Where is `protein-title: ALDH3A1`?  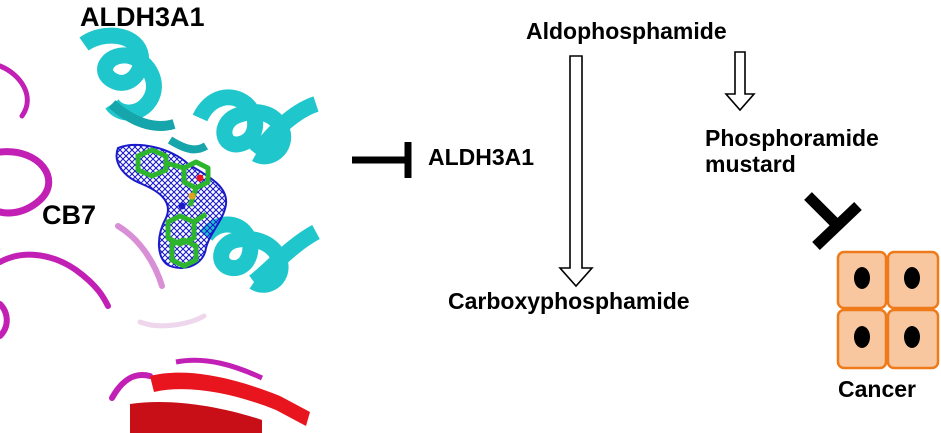 protein-title: ALDH3A1 is located at coordinates (142, 17).